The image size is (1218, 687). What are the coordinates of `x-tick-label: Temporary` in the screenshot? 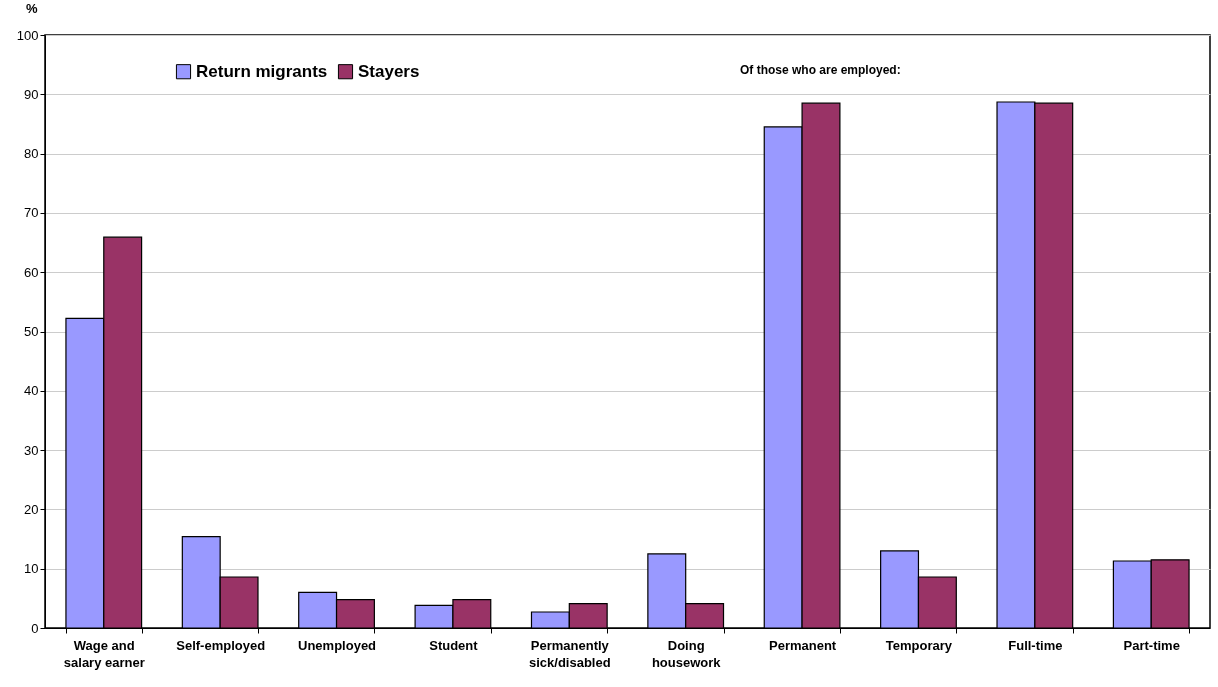 It's located at (919, 645).